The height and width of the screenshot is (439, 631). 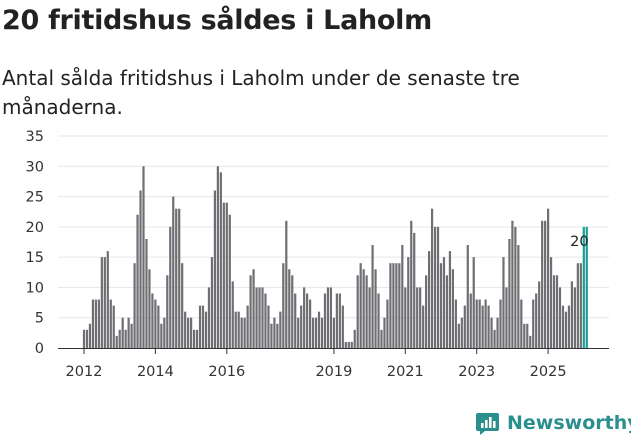 I want to click on x-tick-label: 2019, so click(x=333, y=372).